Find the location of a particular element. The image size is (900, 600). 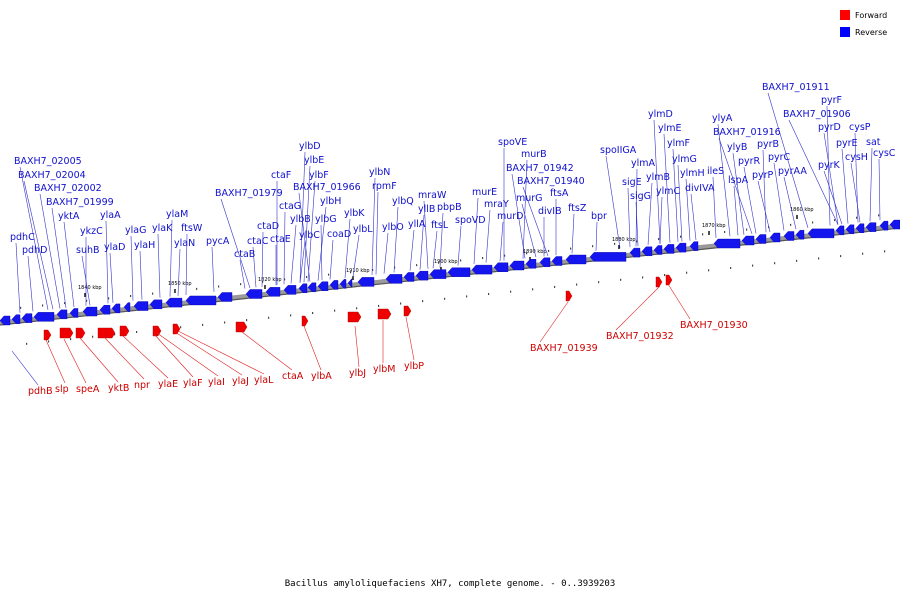

reverse-gene-label-ylam: ylaM is located at coordinates (177, 214).